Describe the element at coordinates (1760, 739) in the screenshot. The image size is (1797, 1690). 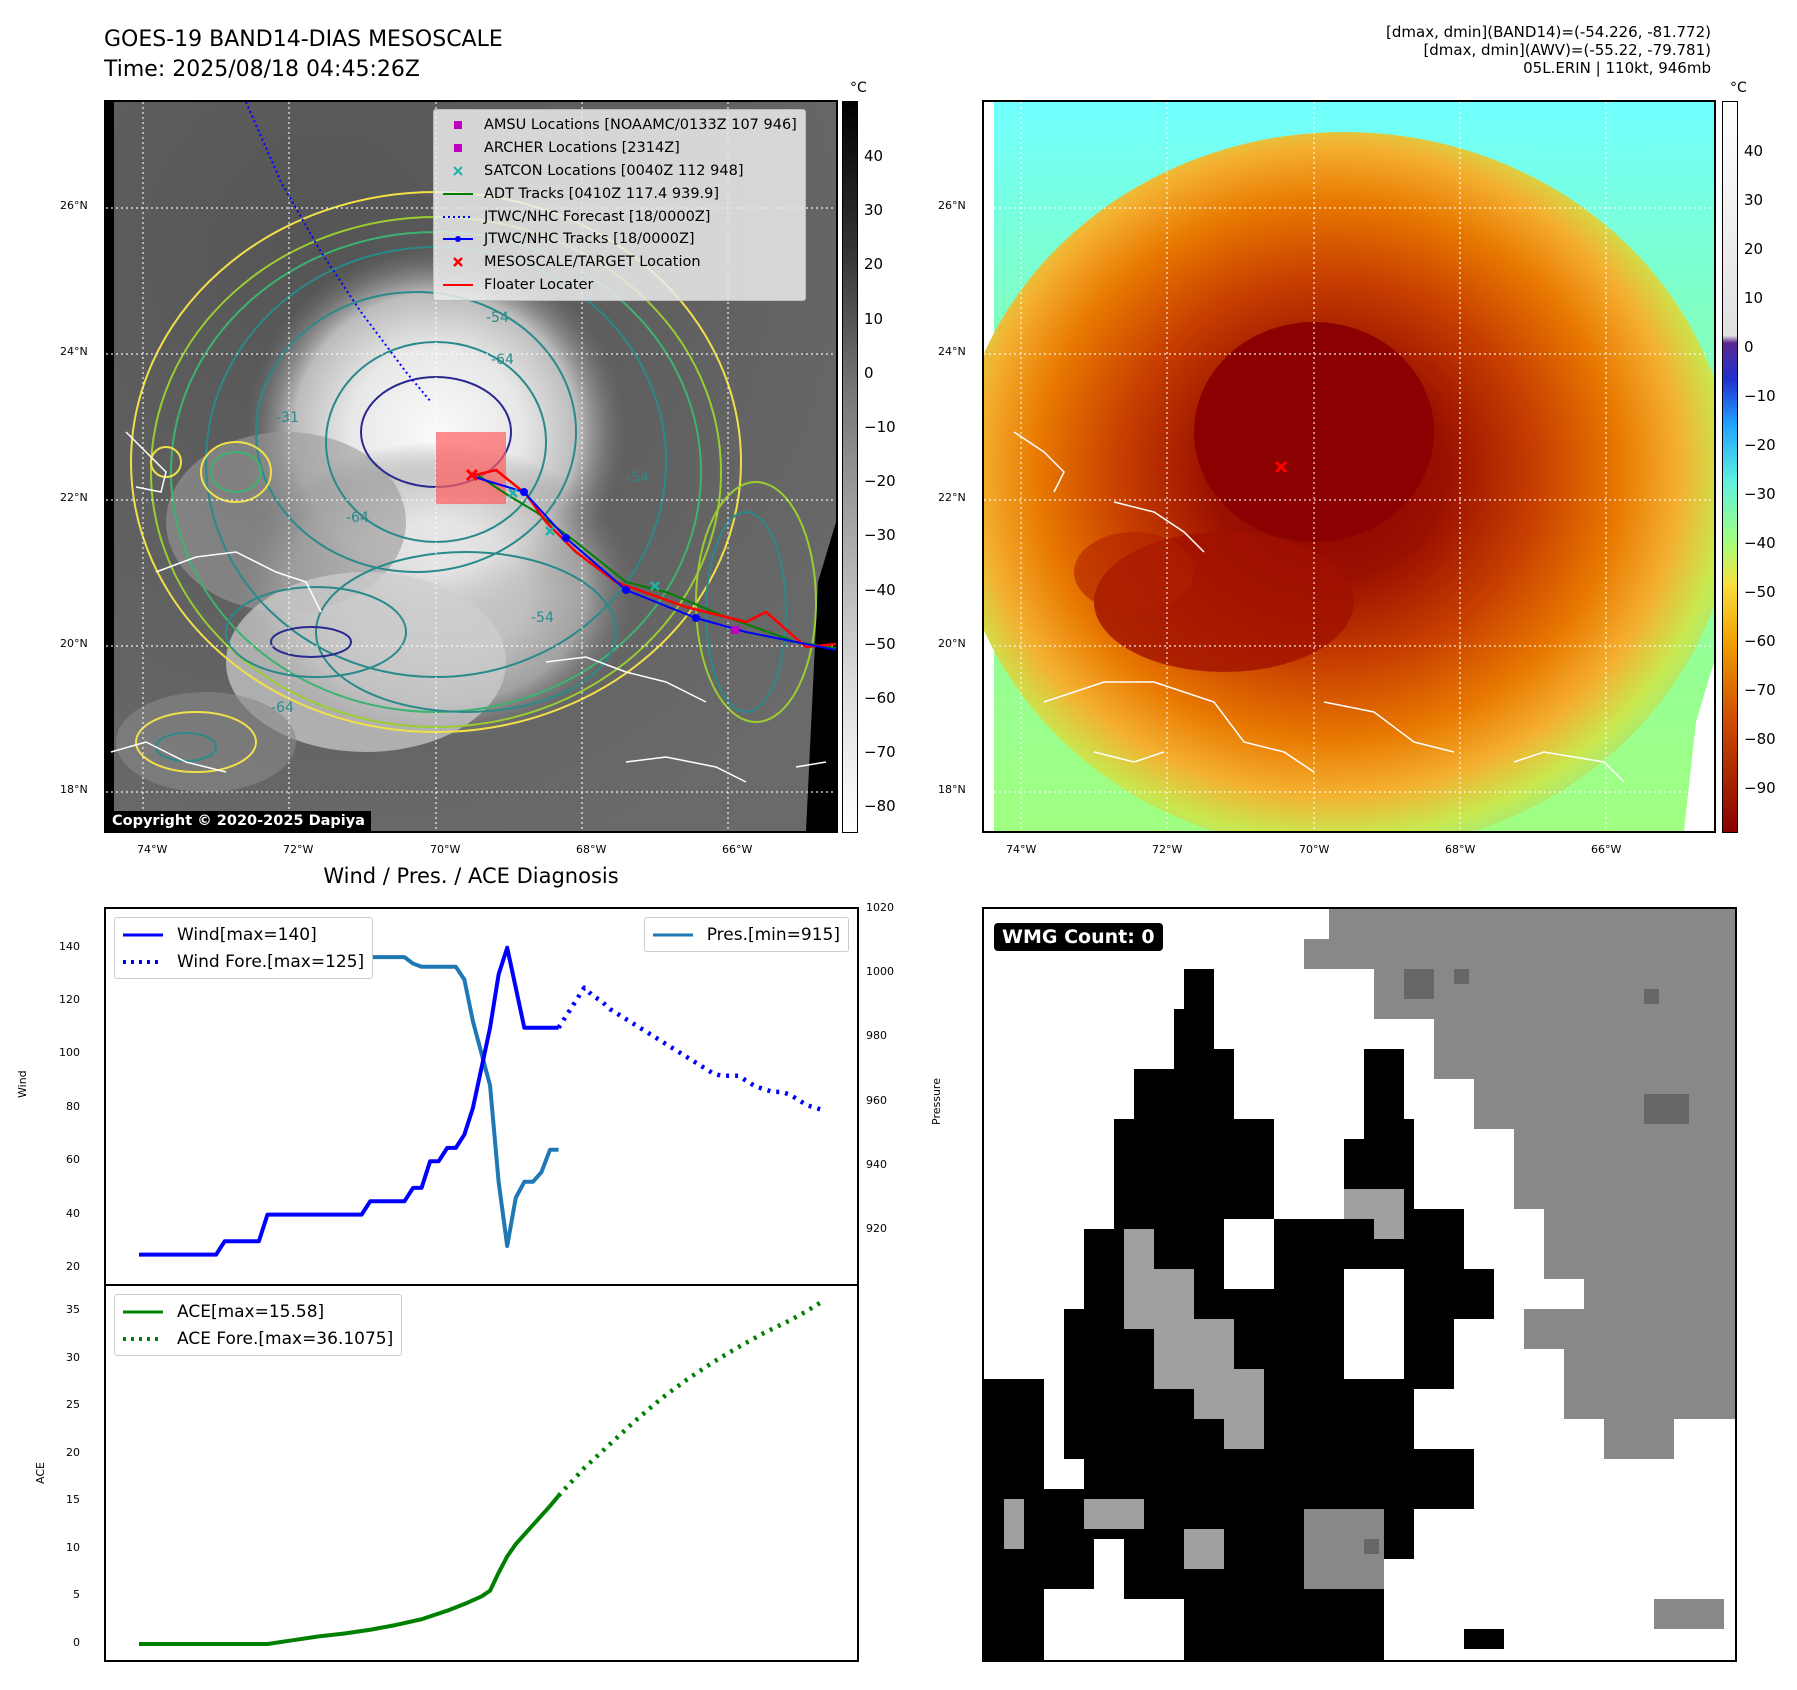
I see `colorbar-tick: −80` at that location.